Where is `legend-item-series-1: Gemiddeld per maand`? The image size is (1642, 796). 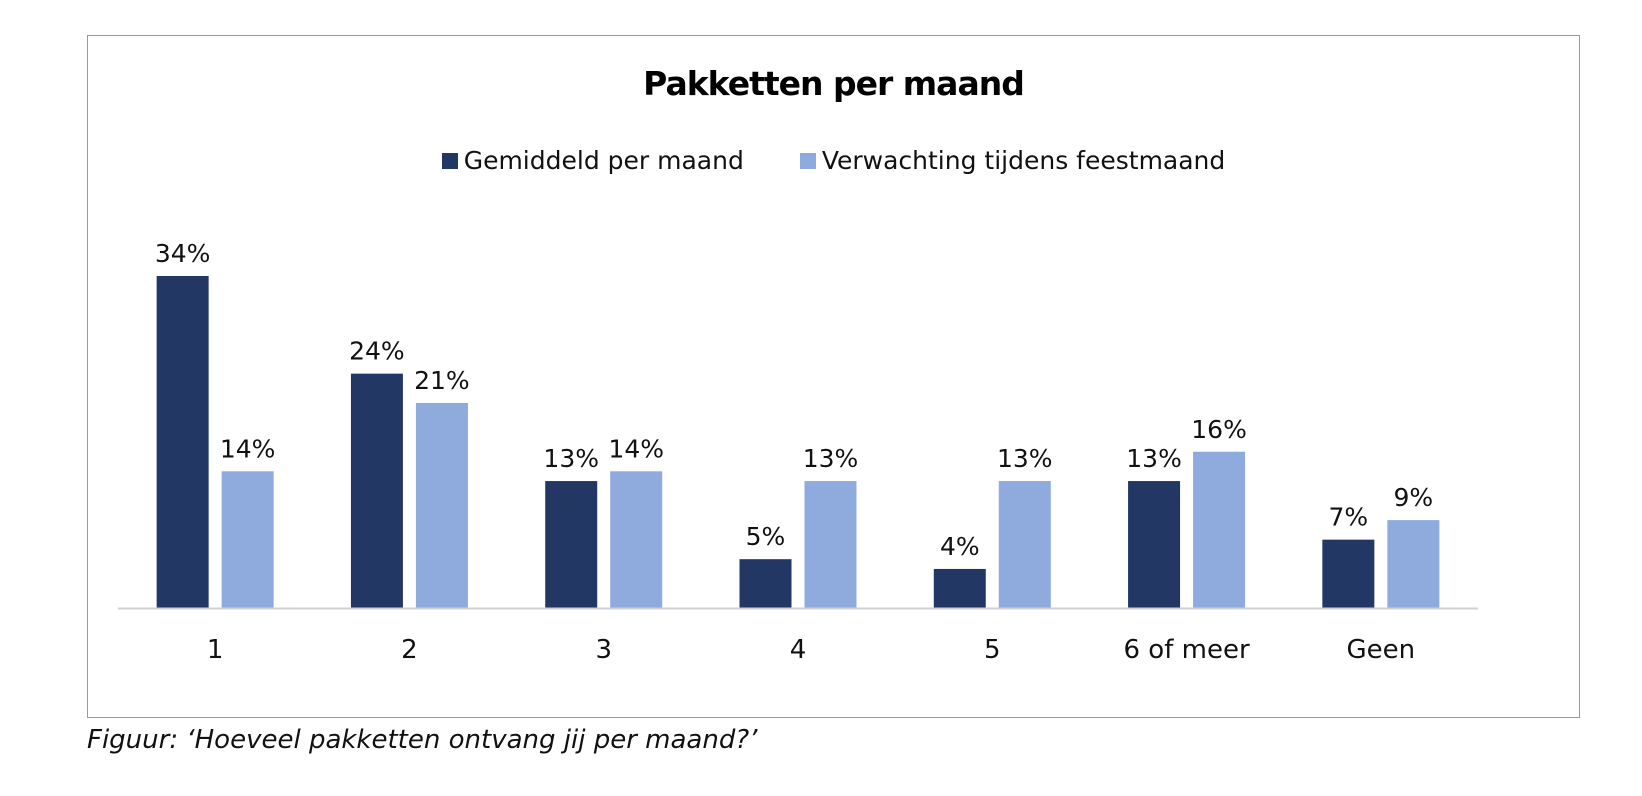
legend-item-series-1: Gemiddeld per maand is located at coordinates (592, 160).